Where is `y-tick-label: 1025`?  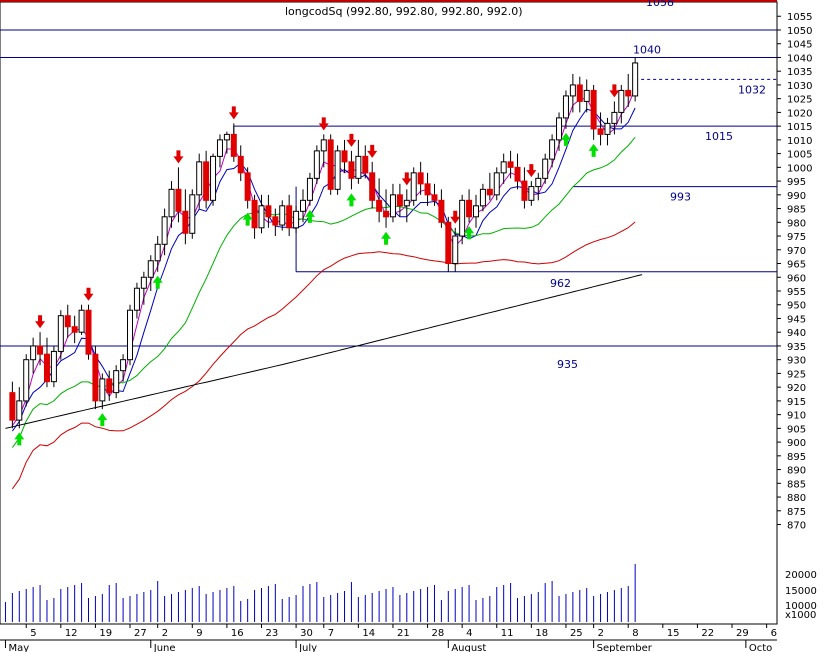
y-tick-label: 1025 is located at coordinates (799, 100).